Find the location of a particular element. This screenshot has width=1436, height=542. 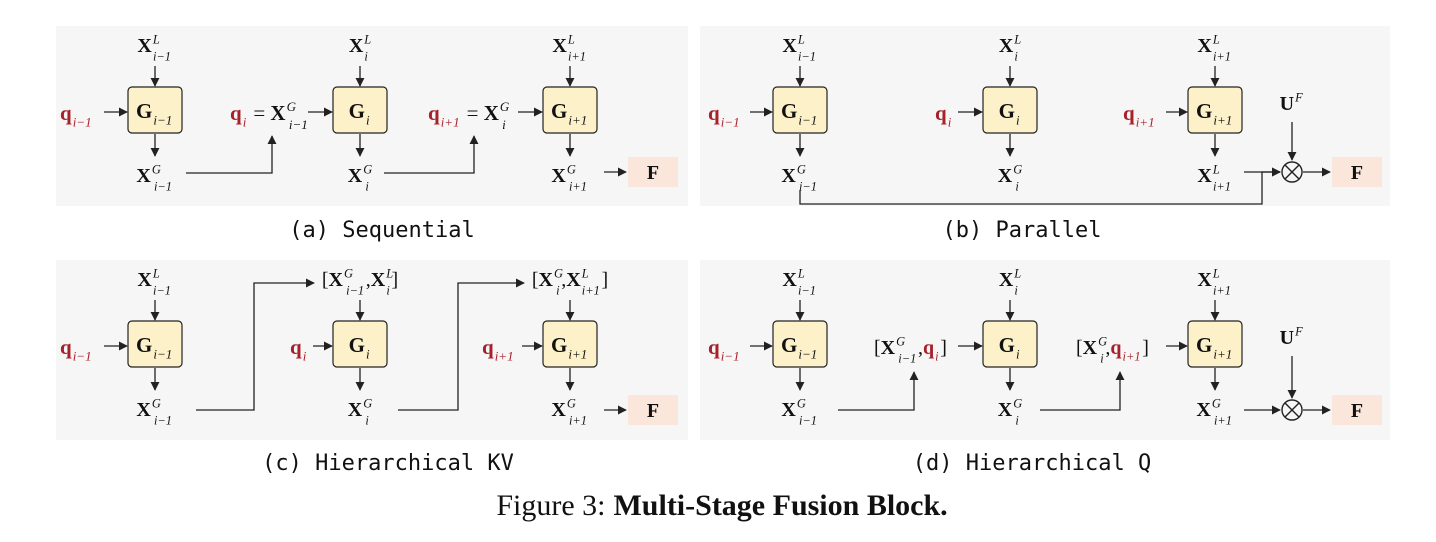

hkv-output-f: F is located at coordinates (653, 411).